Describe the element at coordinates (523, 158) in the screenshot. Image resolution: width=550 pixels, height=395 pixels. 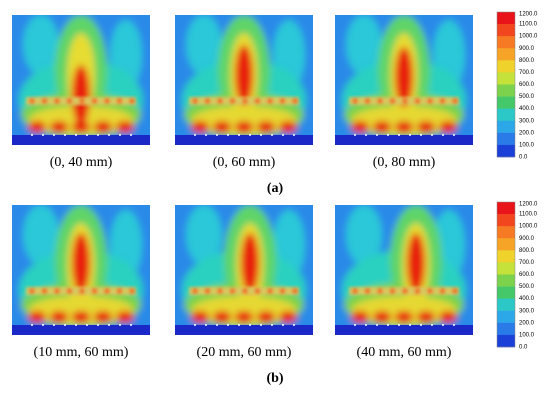
I see `colorbar-tick-label: 0.0` at that location.